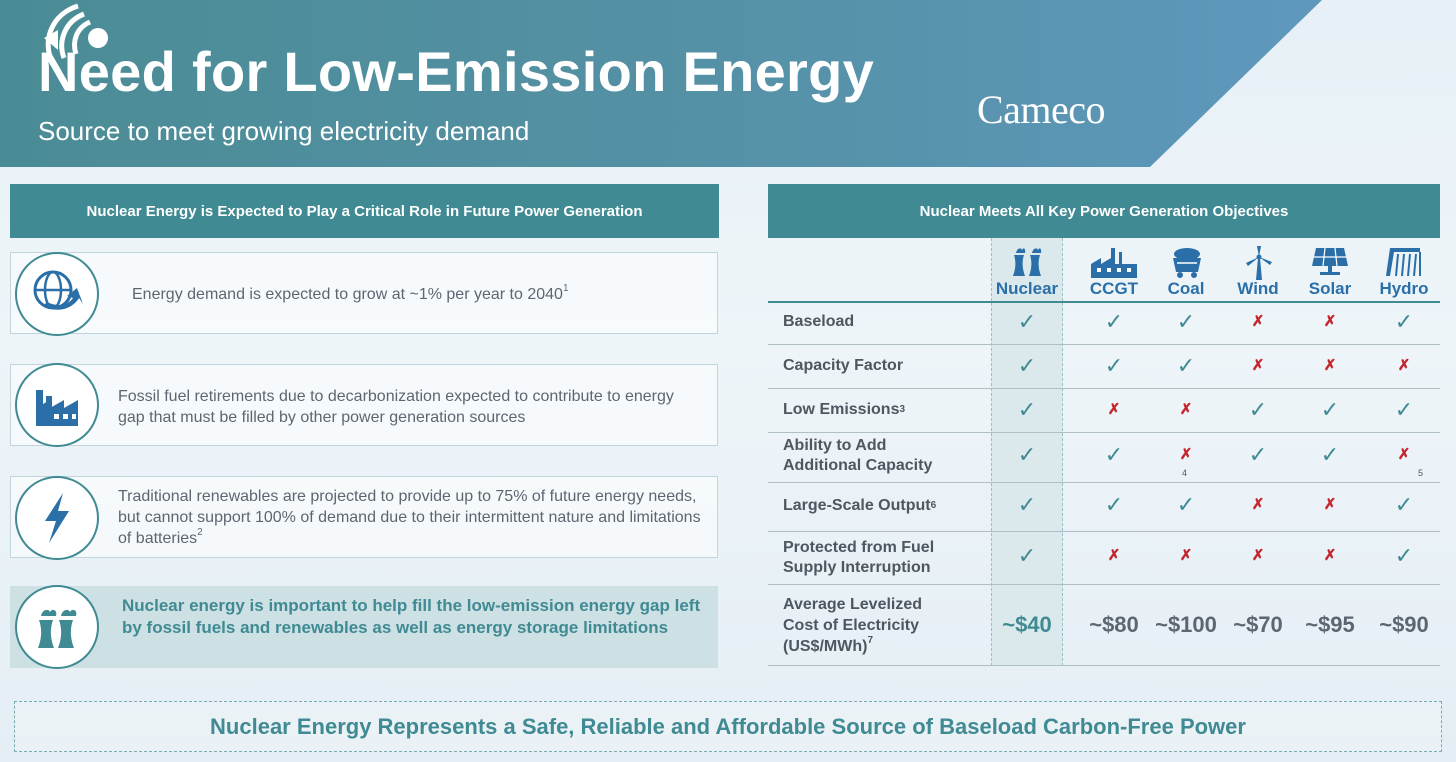 This screenshot has height=762, width=1456. I want to click on table-header-rule, so click(1104, 302).